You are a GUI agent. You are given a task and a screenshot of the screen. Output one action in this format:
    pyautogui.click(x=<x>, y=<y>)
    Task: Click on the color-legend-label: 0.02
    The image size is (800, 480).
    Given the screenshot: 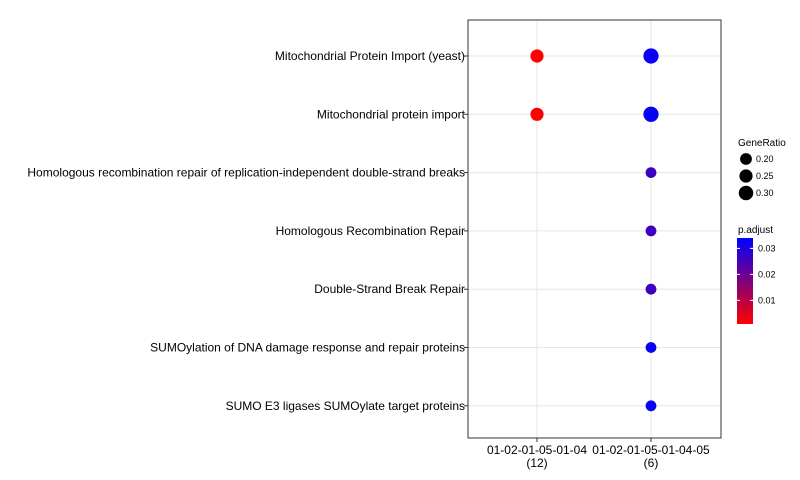 What is the action you would take?
    pyautogui.click(x=767, y=274)
    